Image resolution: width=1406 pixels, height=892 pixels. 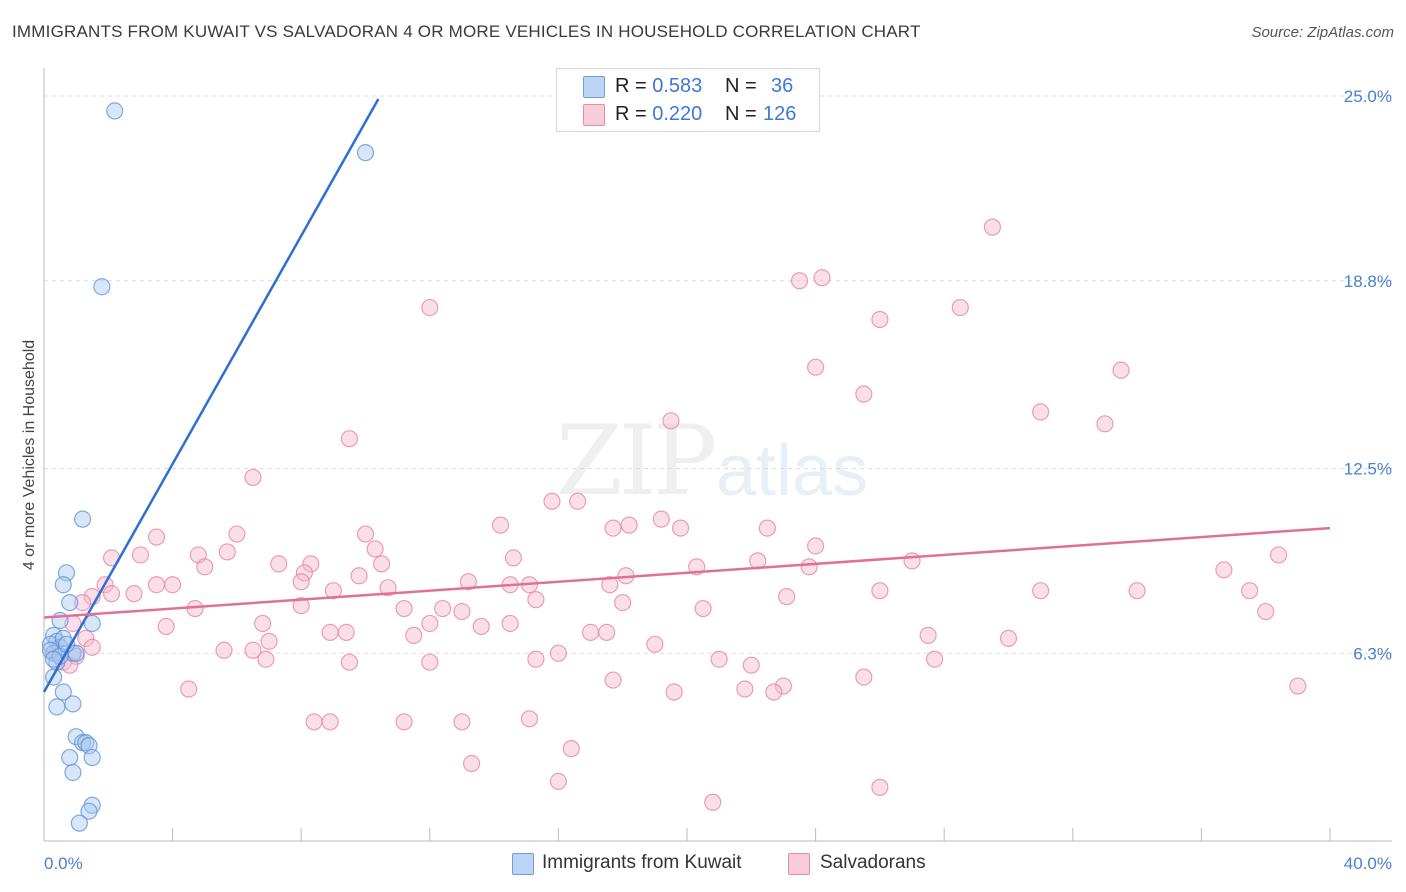 What do you see at coordinates (523, 864) in the screenshot?
I see `legend-swatch-kuwait-bottom` at bounding box center [523, 864].